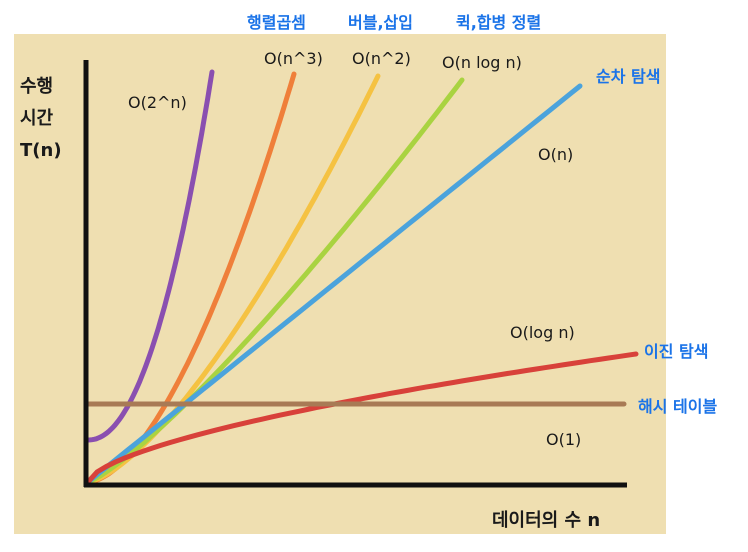 The width and height of the screenshot is (748, 552). What do you see at coordinates (41, 150) in the screenshot?
I see `y-axis-title-line-3: T(n)` at bounding box center [41, 150].